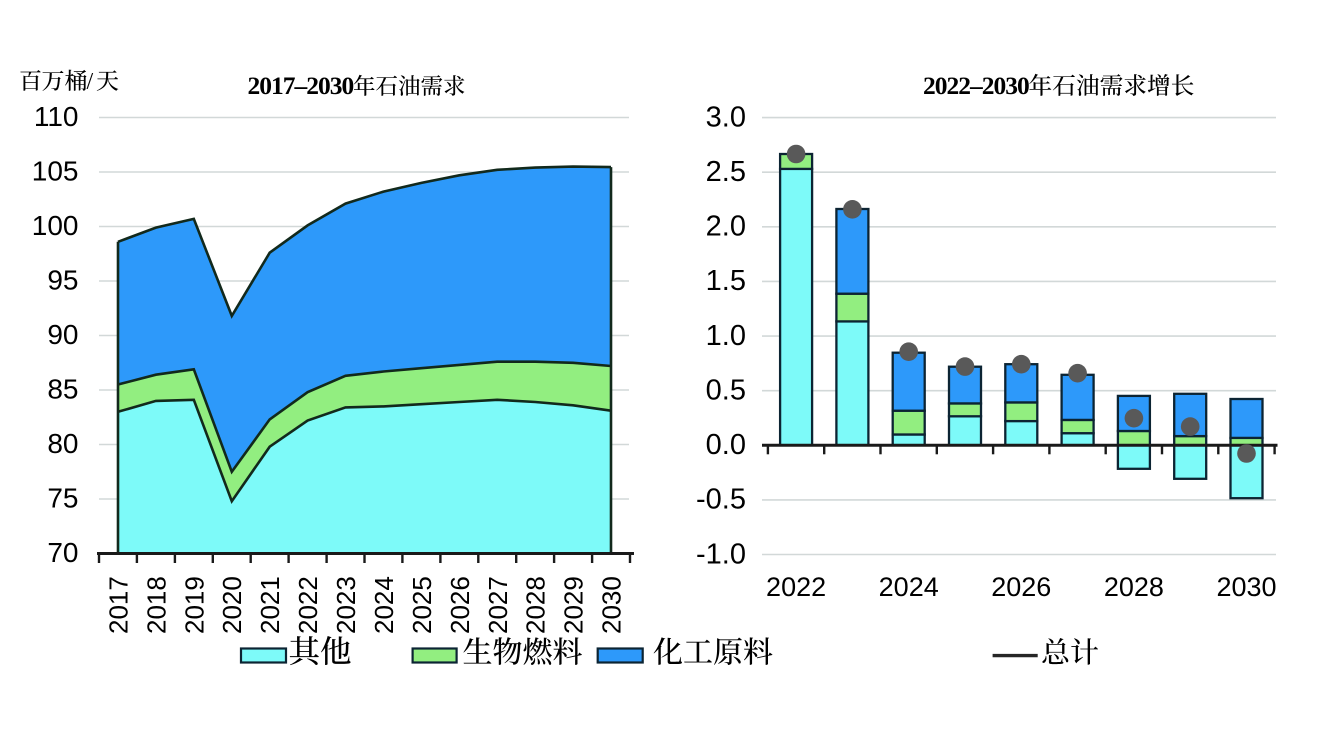 The height and width of the screenshot is (743, 1327). I want to click on svg-text: 2.0, so click(726, 227).